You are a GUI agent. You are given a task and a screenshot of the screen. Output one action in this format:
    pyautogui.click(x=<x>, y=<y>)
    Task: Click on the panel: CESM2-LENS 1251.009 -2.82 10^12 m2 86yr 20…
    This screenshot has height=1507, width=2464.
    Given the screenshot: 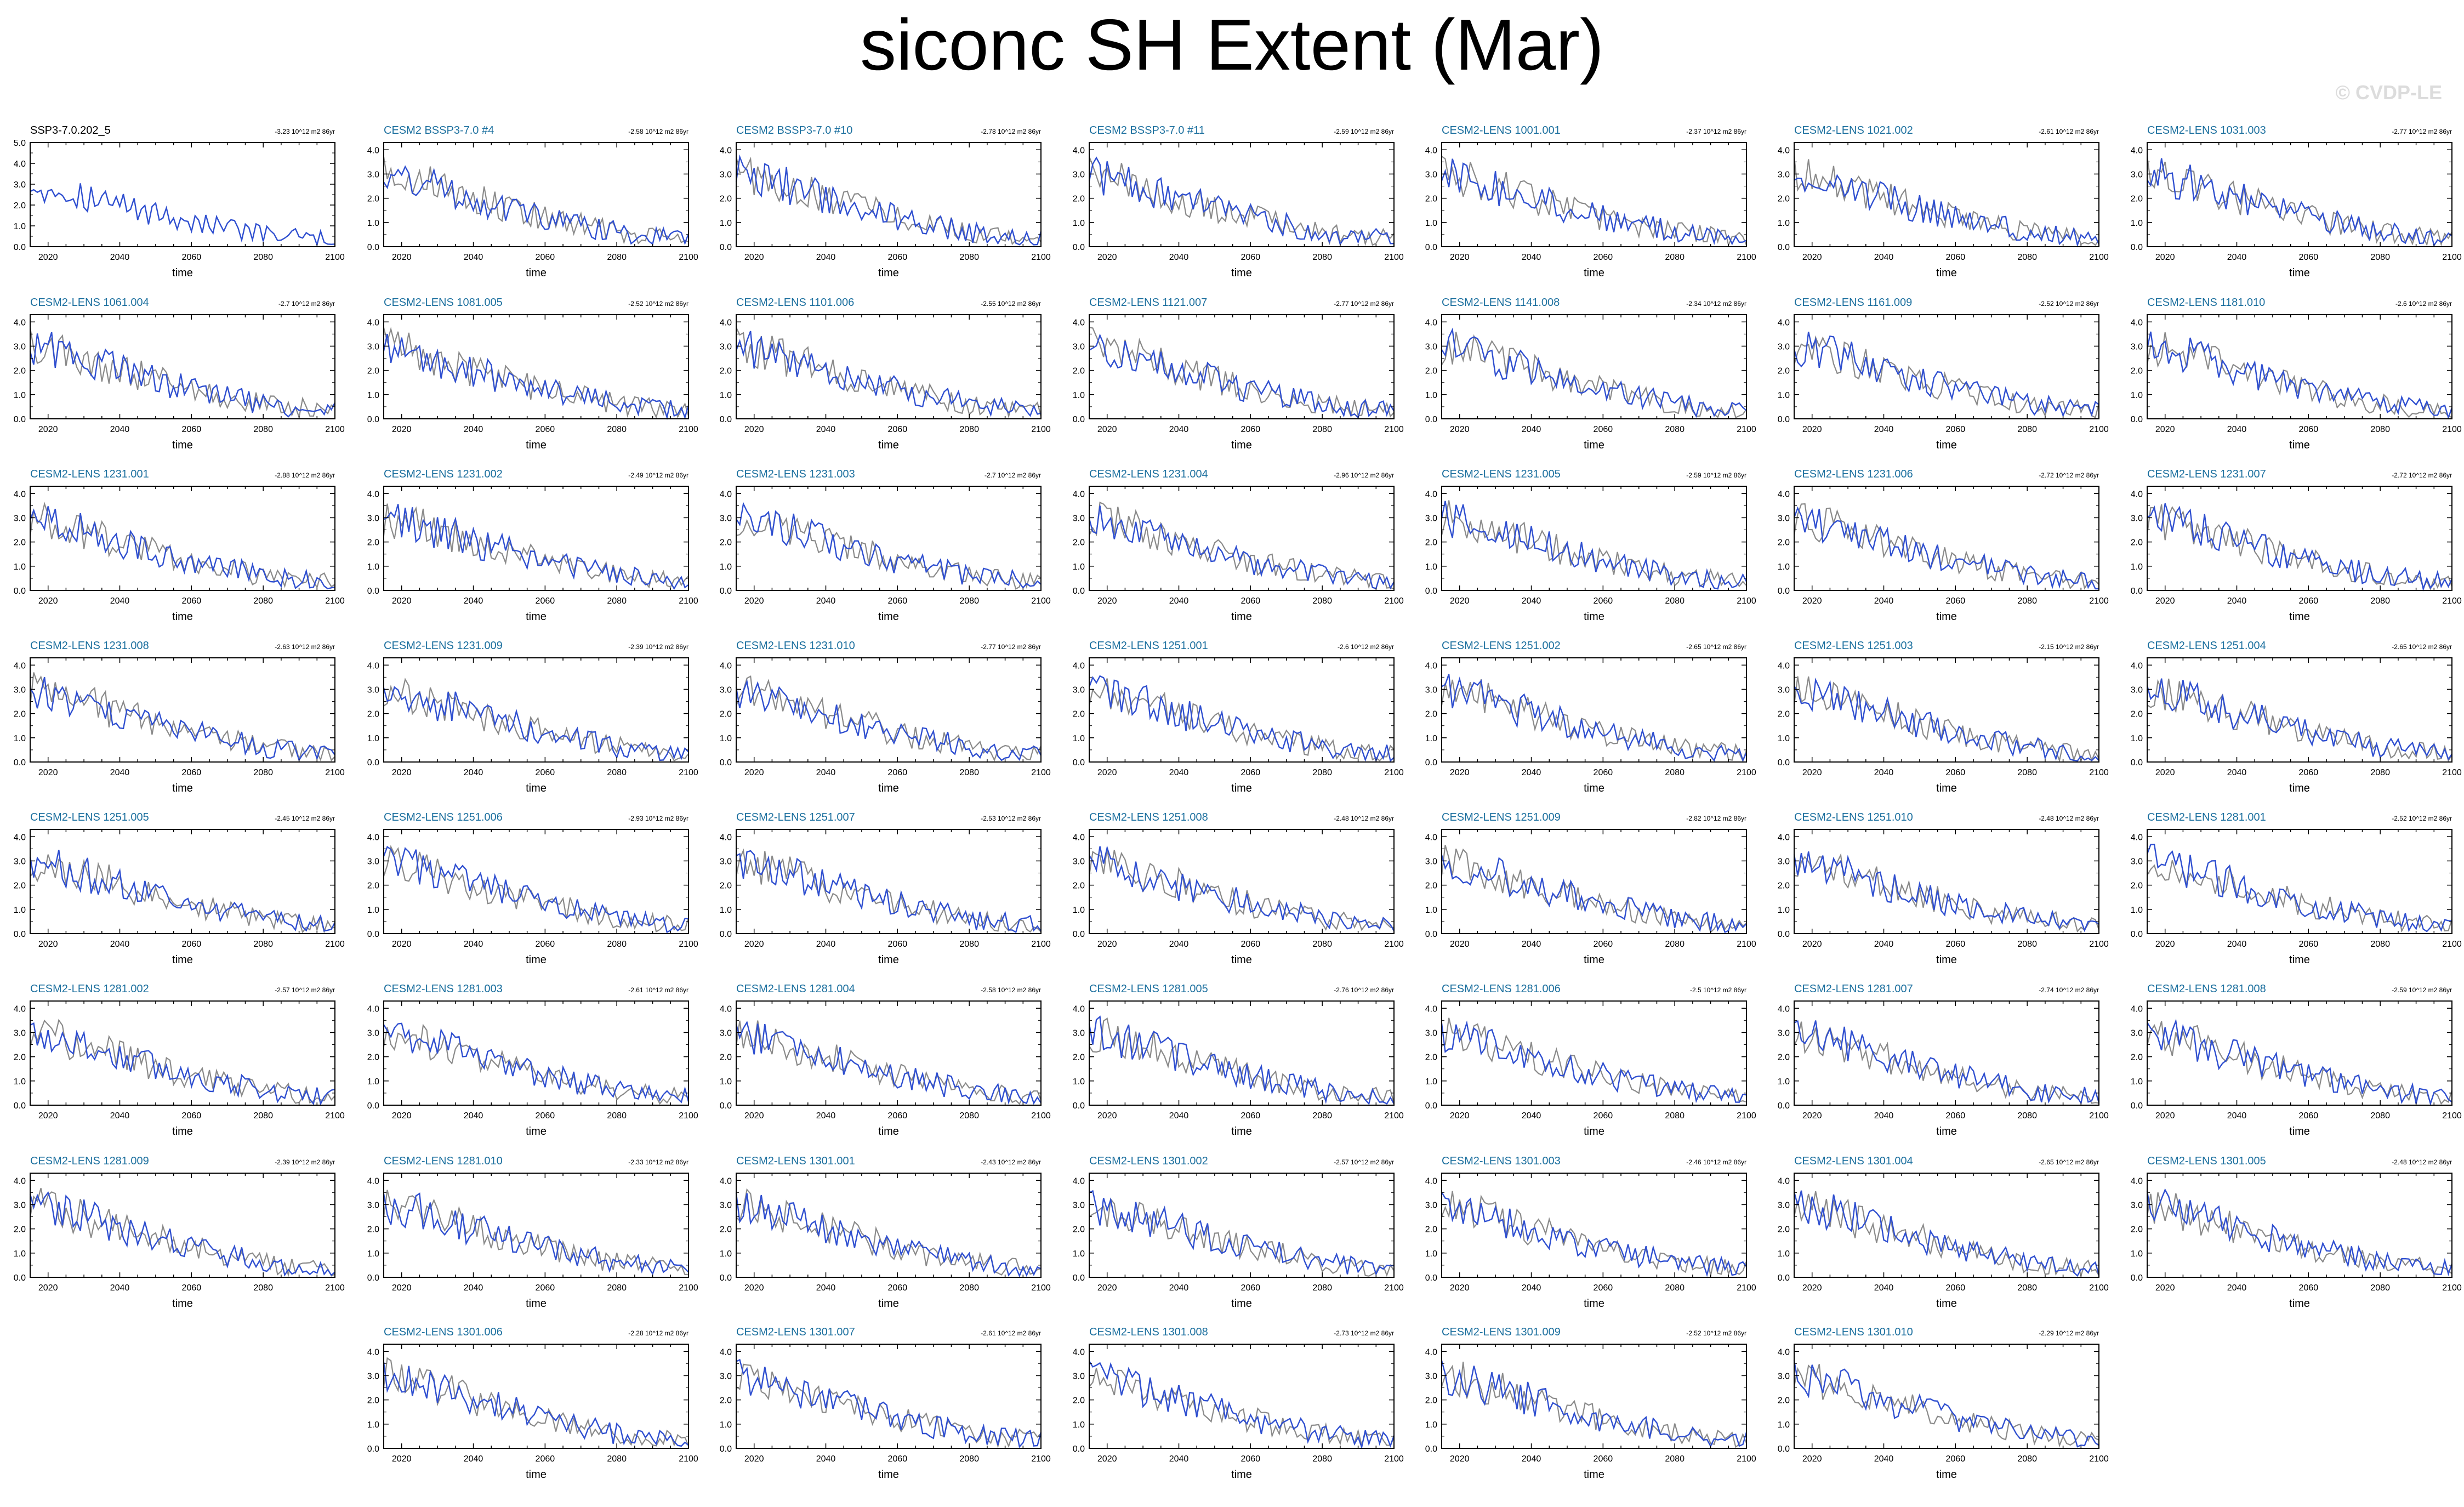 What is the action you would take?
    pyautogui.click(x=1590, y=888)
    